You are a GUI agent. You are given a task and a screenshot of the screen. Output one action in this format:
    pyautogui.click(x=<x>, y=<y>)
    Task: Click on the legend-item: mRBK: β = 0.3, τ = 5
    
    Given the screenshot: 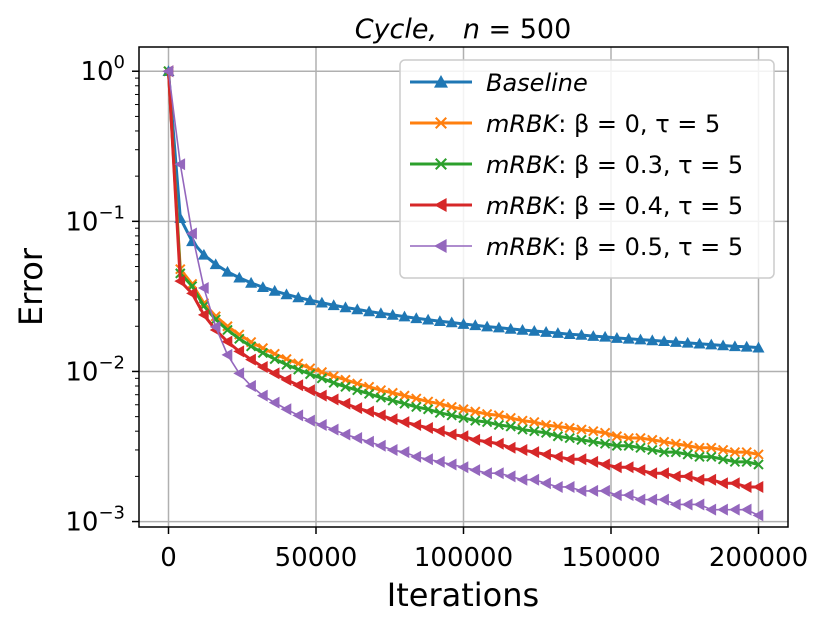 What is the action you would take?
    pyautogui.click(x=576, y=165)
    